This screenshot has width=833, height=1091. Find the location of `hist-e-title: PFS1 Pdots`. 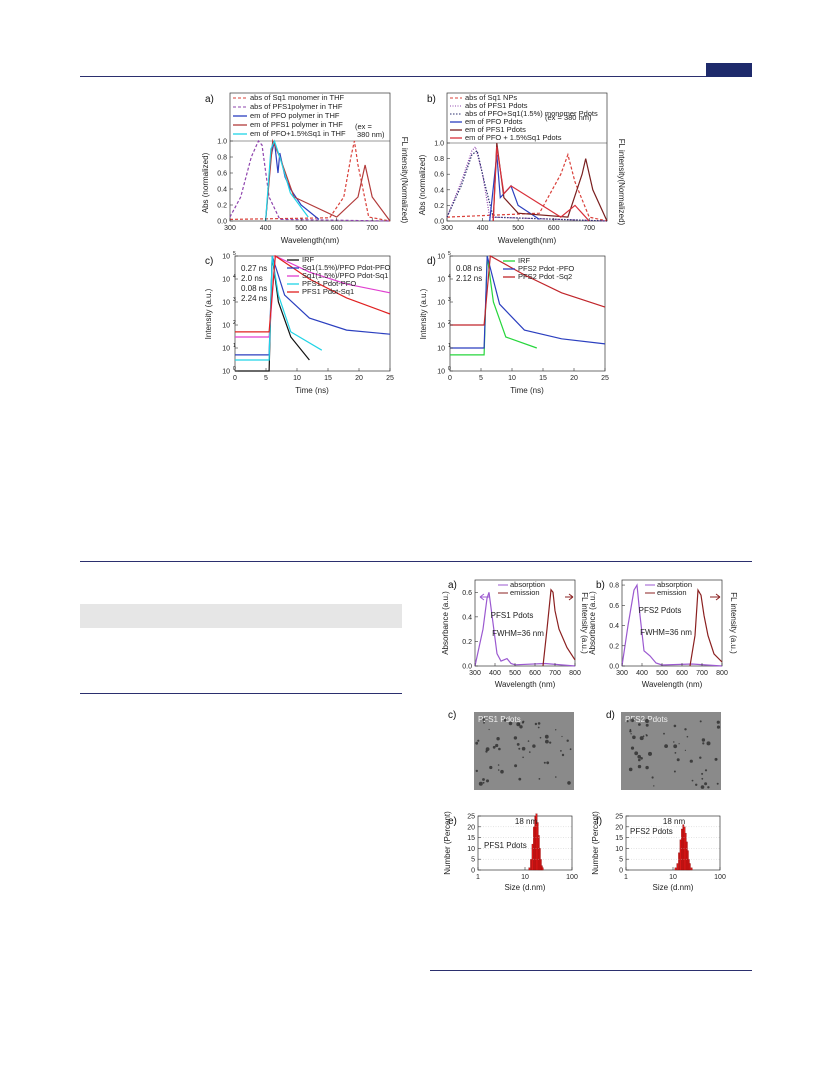

hist-e-title: PFS1 Pdots is located at coordinates (505, 845).